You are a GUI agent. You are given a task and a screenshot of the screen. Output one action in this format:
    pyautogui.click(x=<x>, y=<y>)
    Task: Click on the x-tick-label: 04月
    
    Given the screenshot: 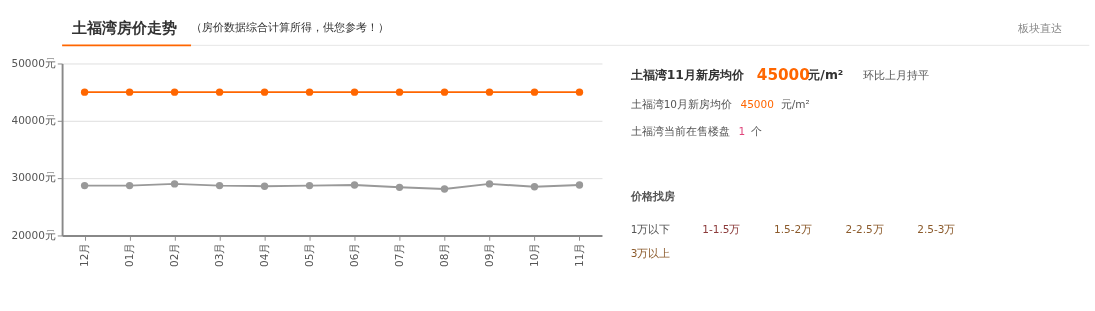 What is the action you would take?
    pyautogui.click(x=263, y=255)
    